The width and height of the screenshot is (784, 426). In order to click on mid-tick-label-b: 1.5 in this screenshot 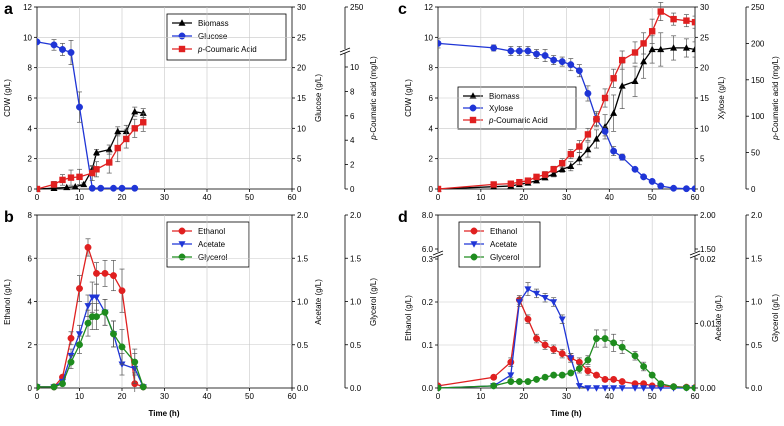, I will do `click(303, 258)`.